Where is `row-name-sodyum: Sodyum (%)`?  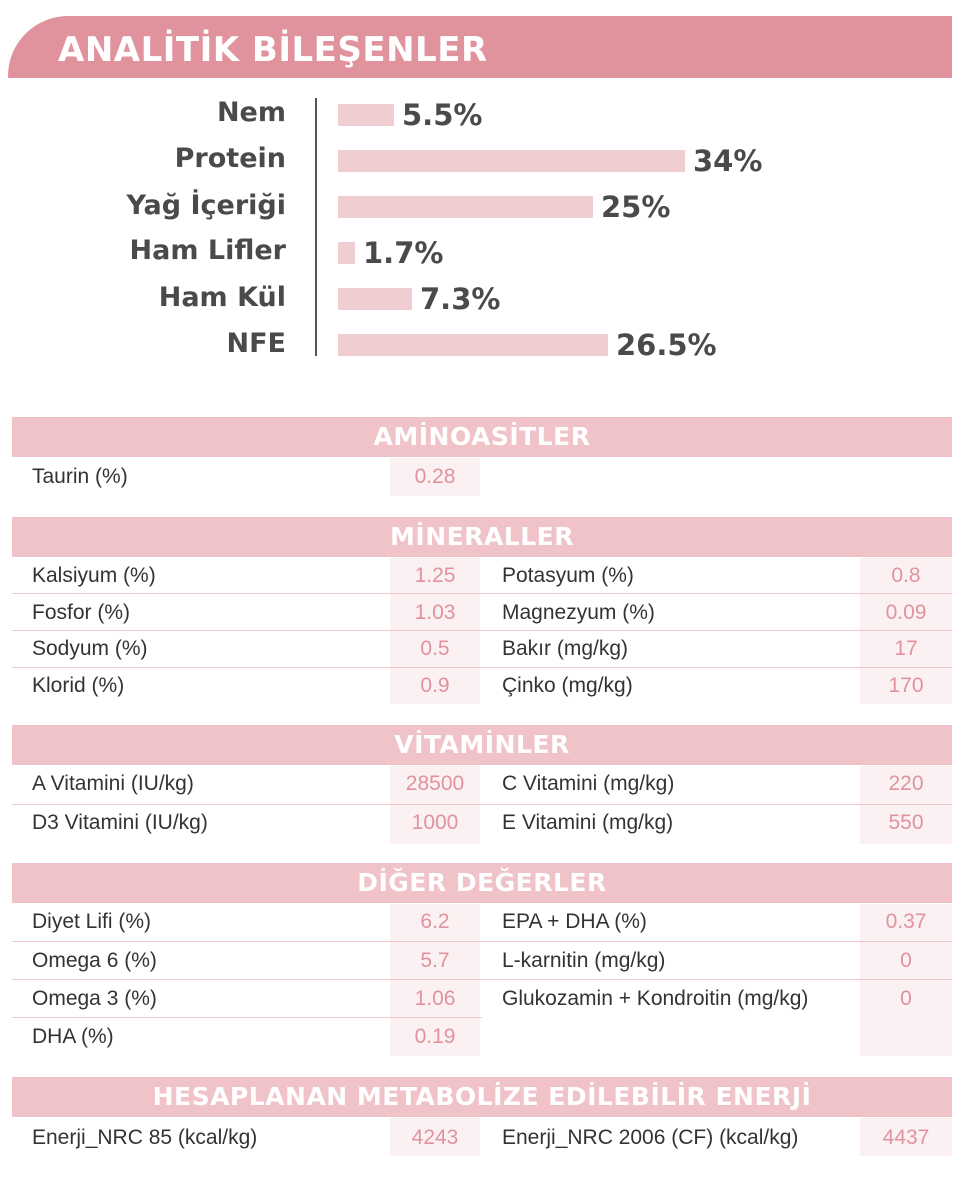
row-name-sodyum: Sodyum (%) is located at coordinates (90, 648).